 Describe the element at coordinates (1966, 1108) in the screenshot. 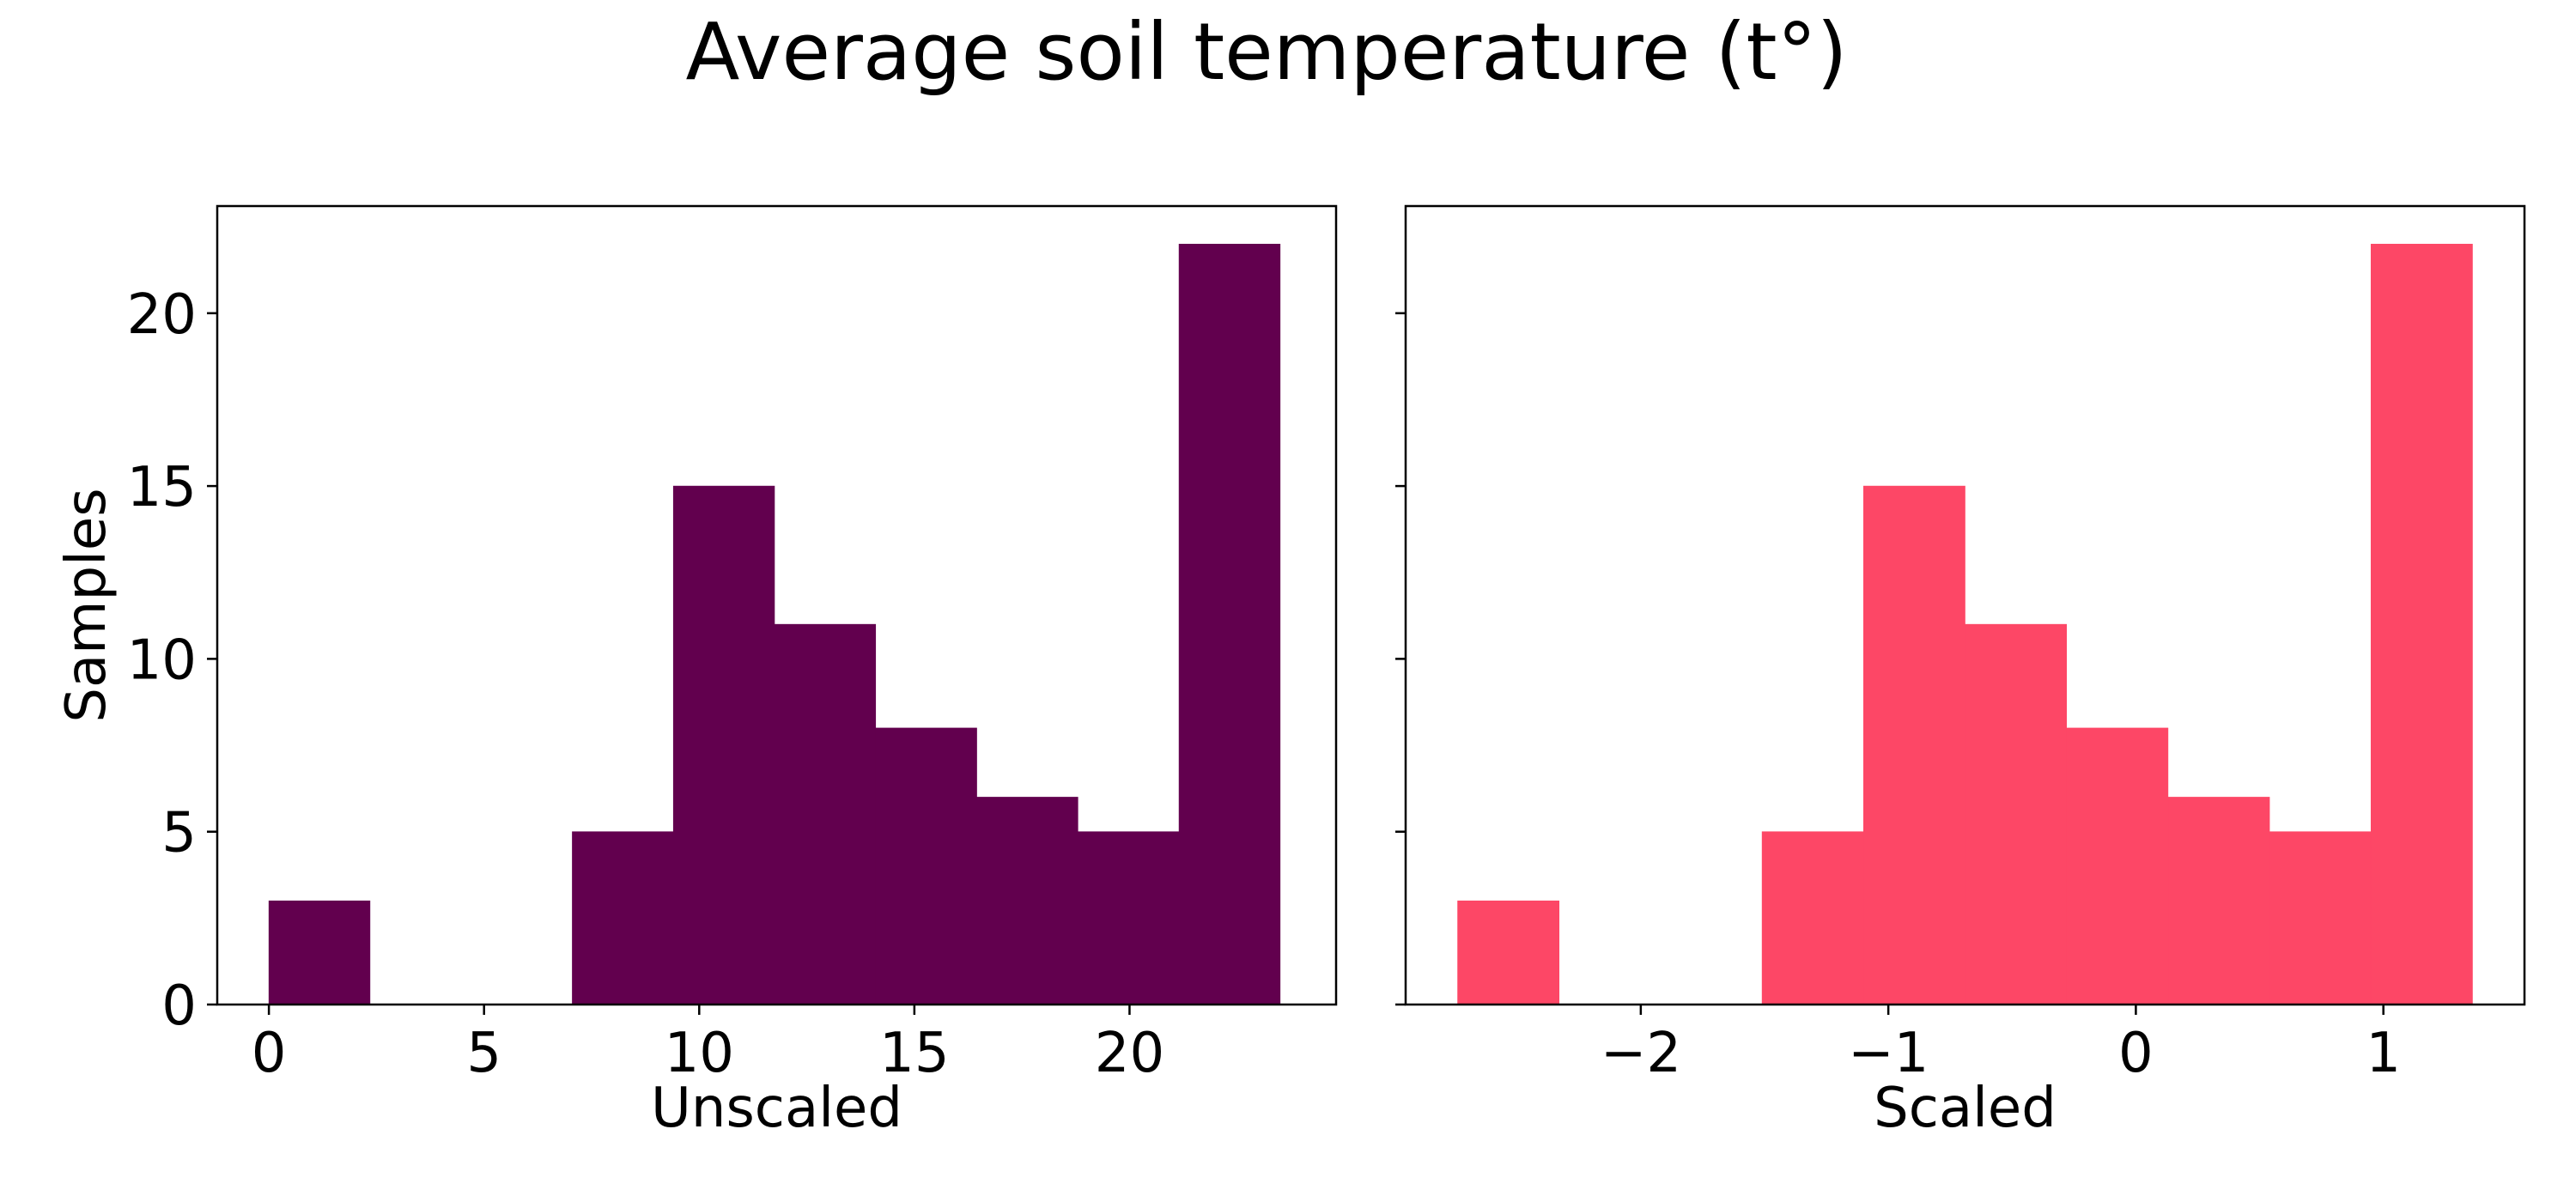

I see `scaled-x-axis-label: Scaled` at that location.